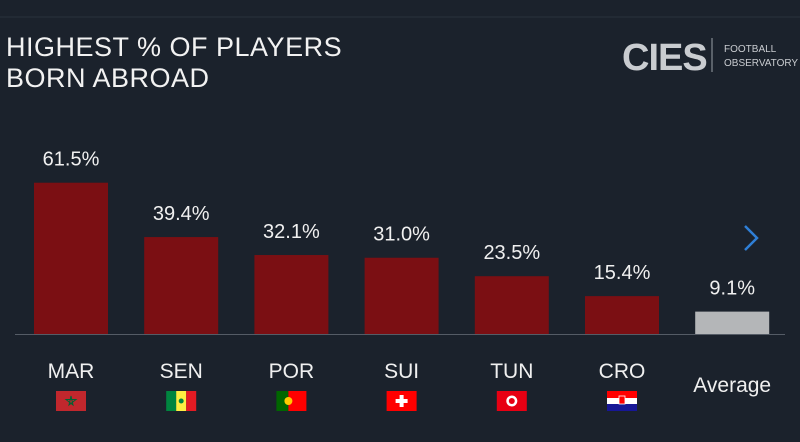  What do you see at coordinates (511, 371) in the screenshot?
I see `x-tick-label: TUN` at bounding box center [511, 371].